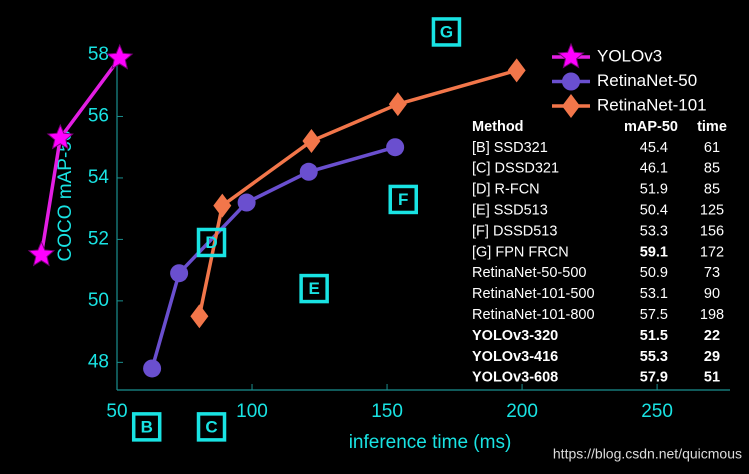 The image size is (749, 474). What do you see at coordinates (712, 231) in the screenshot?
I see `table-cell: 156` at bounding box center [712, 231].